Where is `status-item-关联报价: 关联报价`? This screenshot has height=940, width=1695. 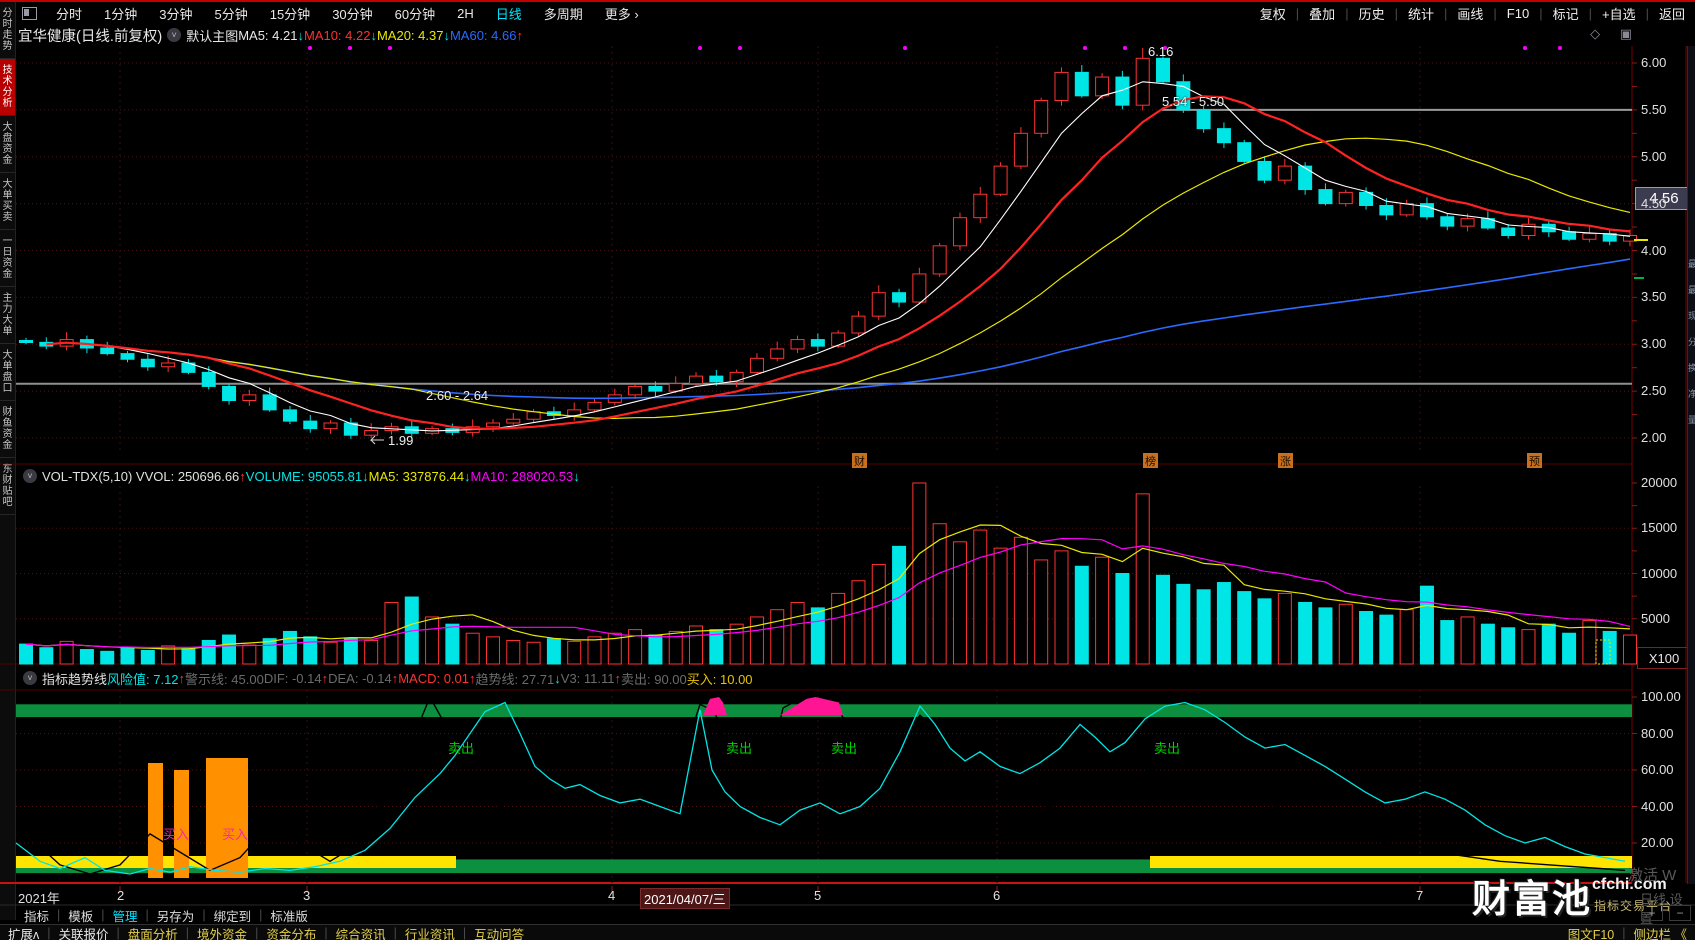 status-item-关联报价: 关联报价 is located at coordinates (83, 933).